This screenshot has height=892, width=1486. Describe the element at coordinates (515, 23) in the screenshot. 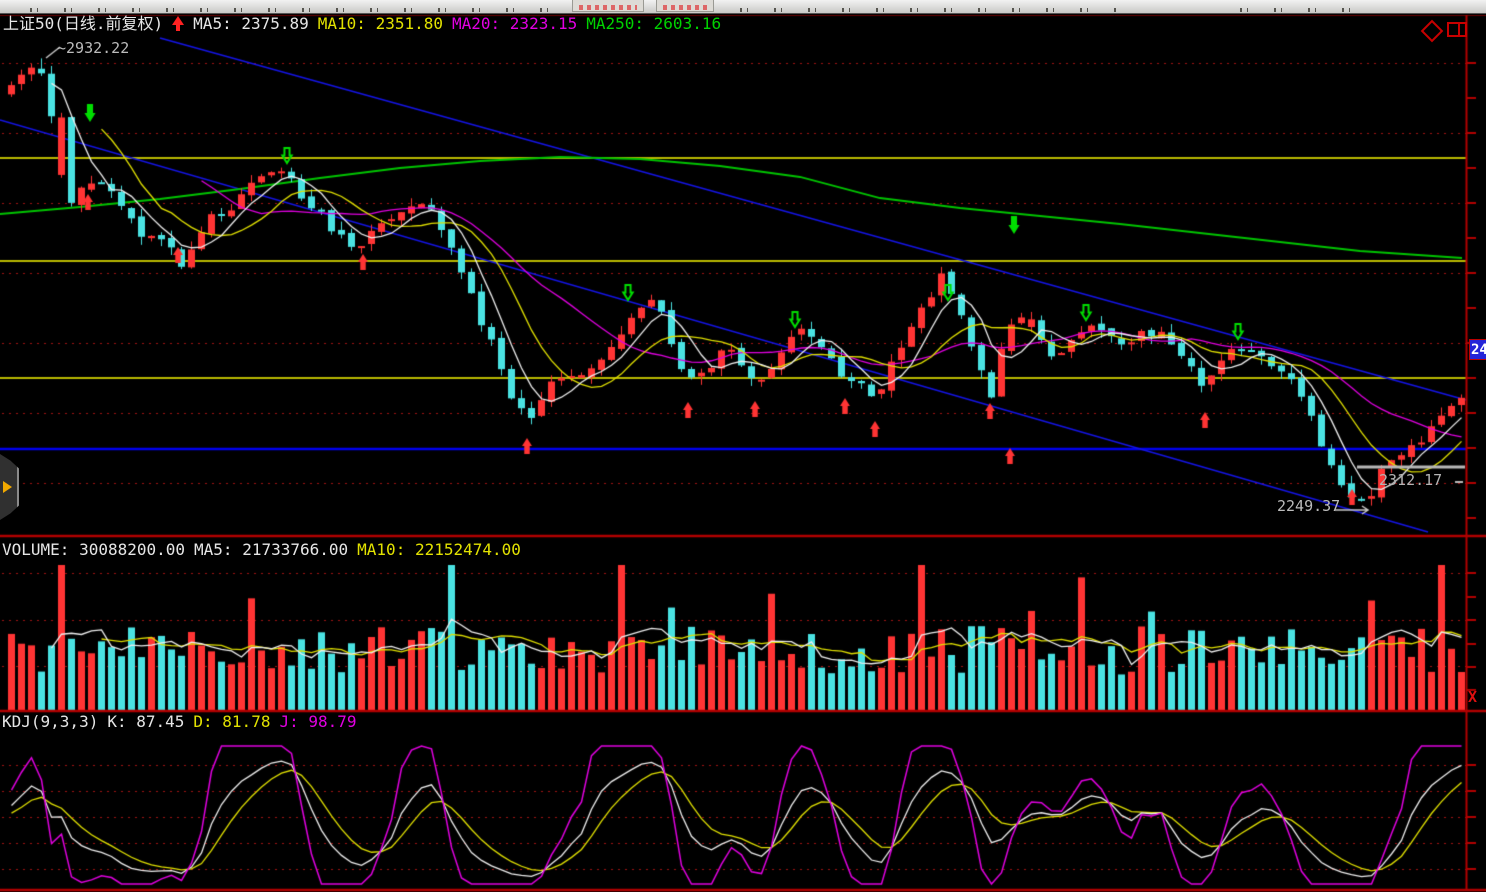

I see `ma20-value: MA20: 2323.15` at that location.